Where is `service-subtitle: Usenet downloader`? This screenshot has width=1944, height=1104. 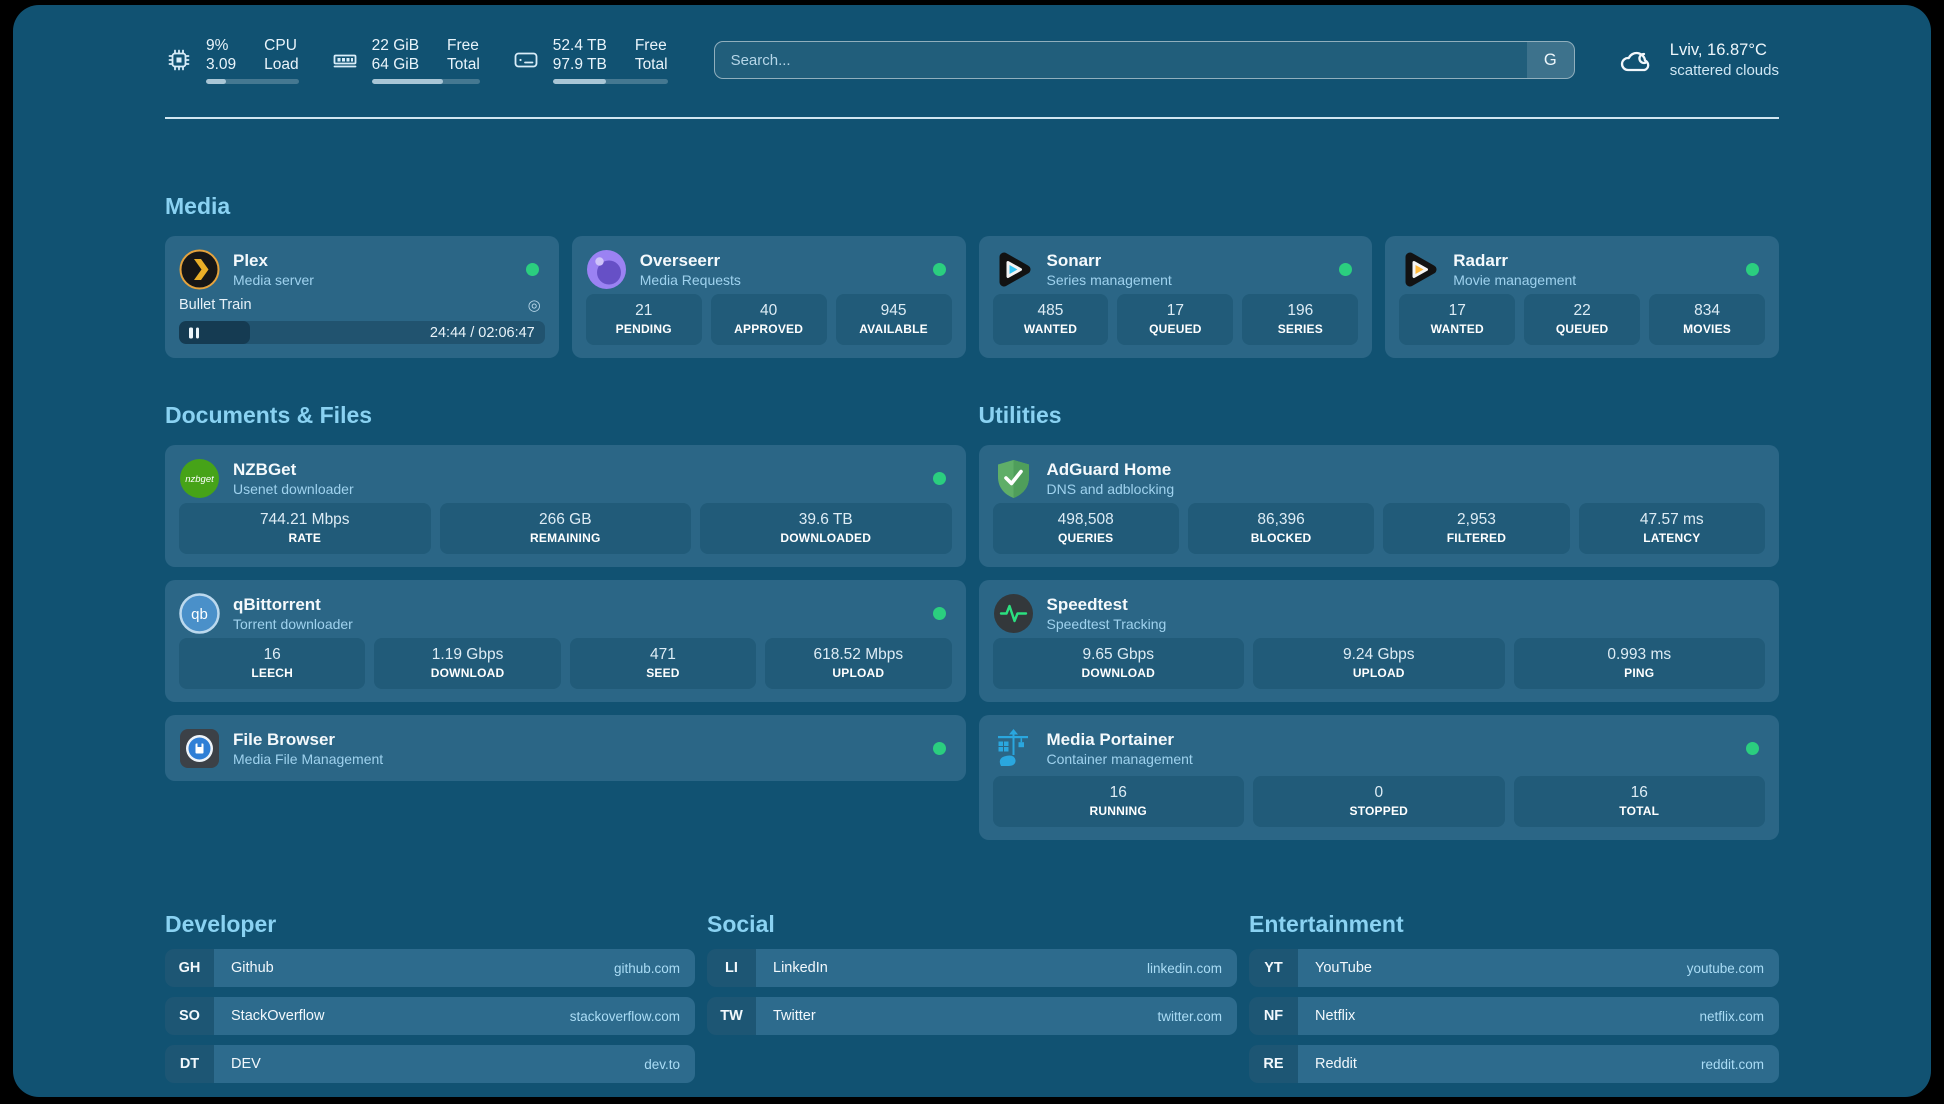
service-subtitle: Usenet downloader is located at coordinates (293, 489).